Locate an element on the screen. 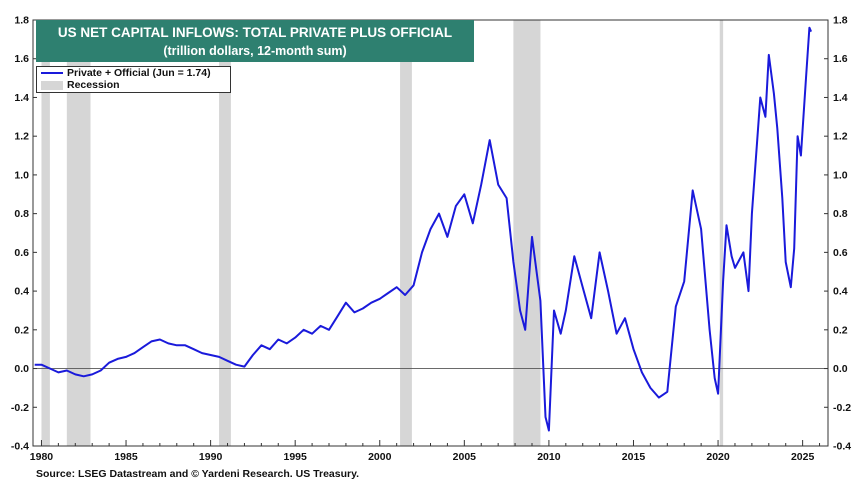 Image resolution: width=860 pixels, height=484 pixels. legend-entry-series: Private + Official (Jun = 1.74) is located at coordinates (133, 73).